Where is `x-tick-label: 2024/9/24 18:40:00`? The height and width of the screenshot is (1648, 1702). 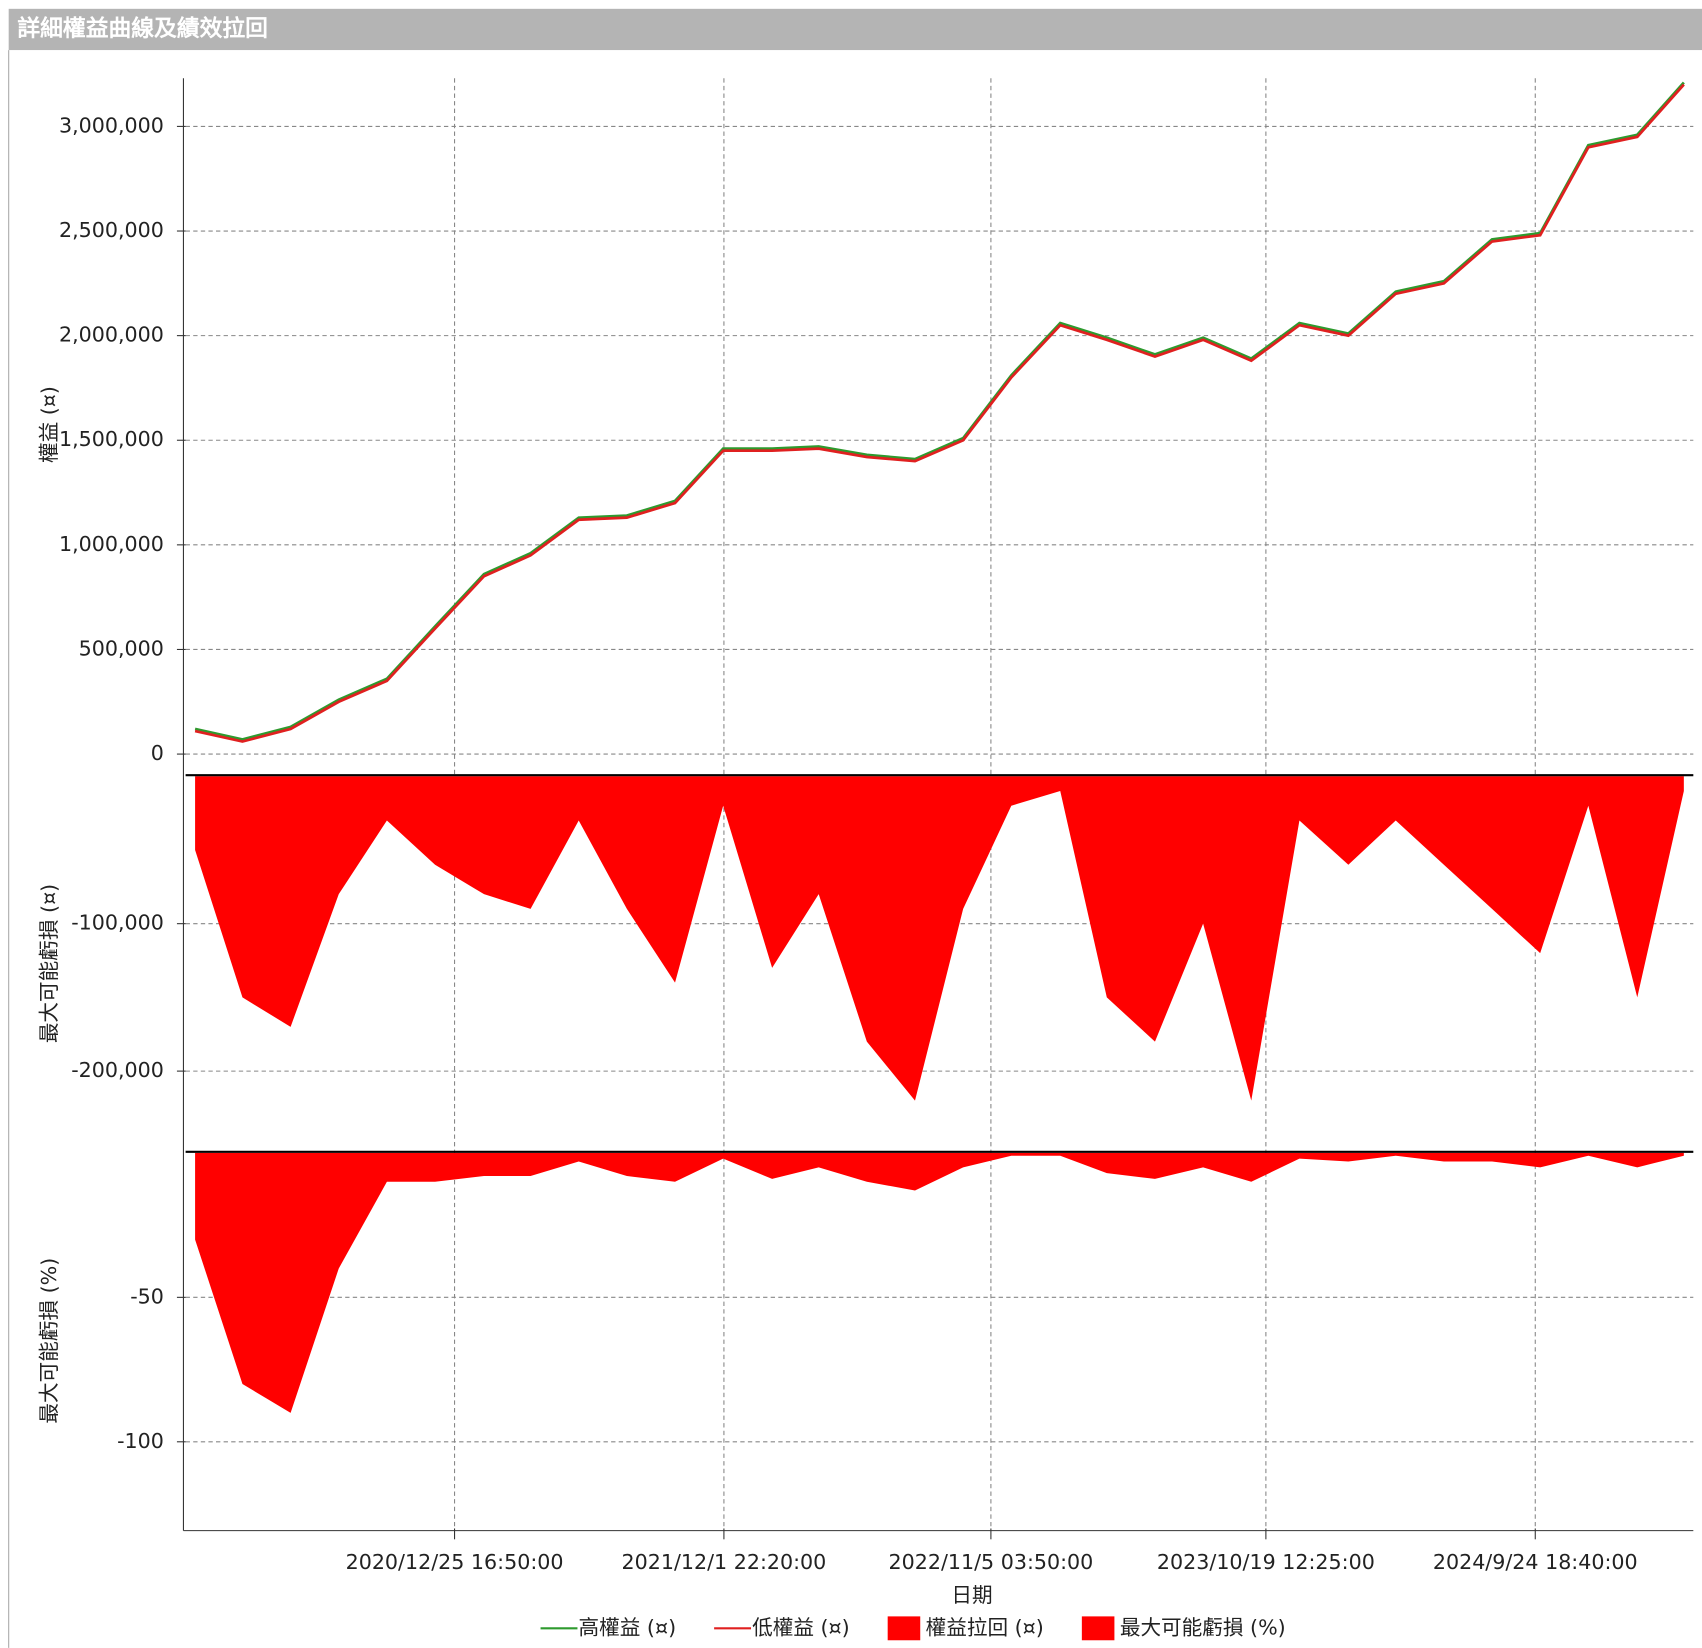 x-tick-label: 2024/9/24 18:40:00 is located at coordinates (1535, 1562).